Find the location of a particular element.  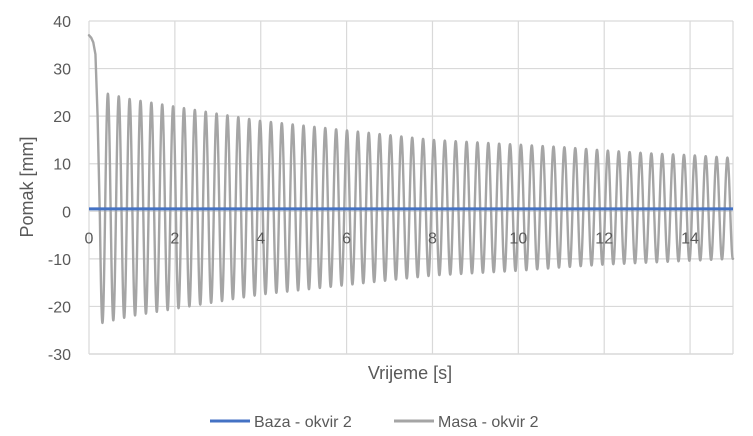

x-tick-label: 2 is located at coordinates (174, 238).